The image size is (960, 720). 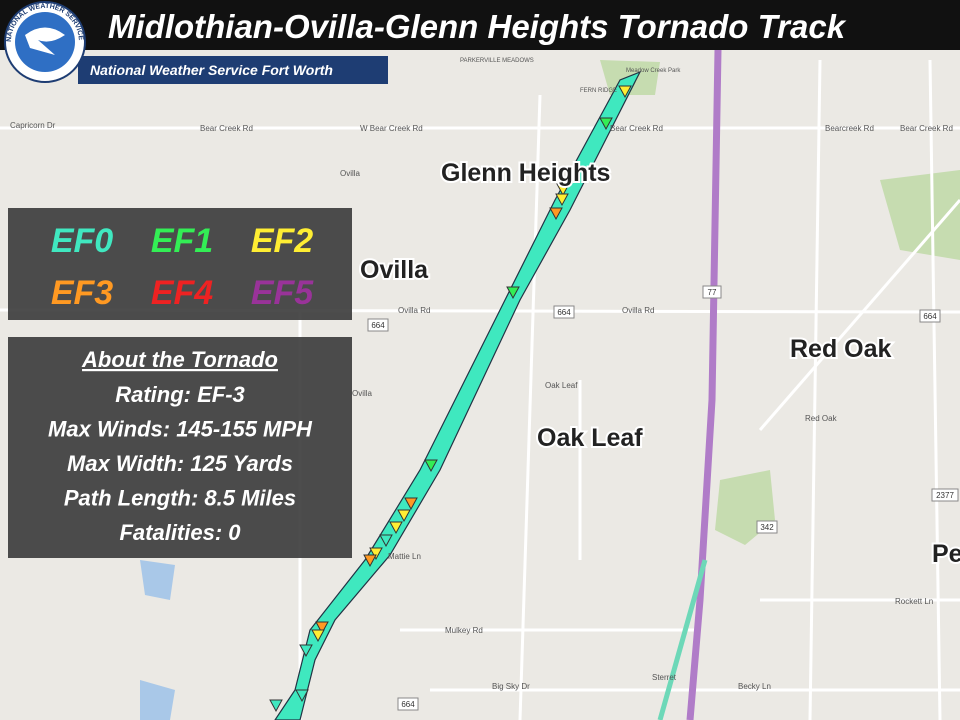 I want to click on info-box, so click(x=180, y=447).